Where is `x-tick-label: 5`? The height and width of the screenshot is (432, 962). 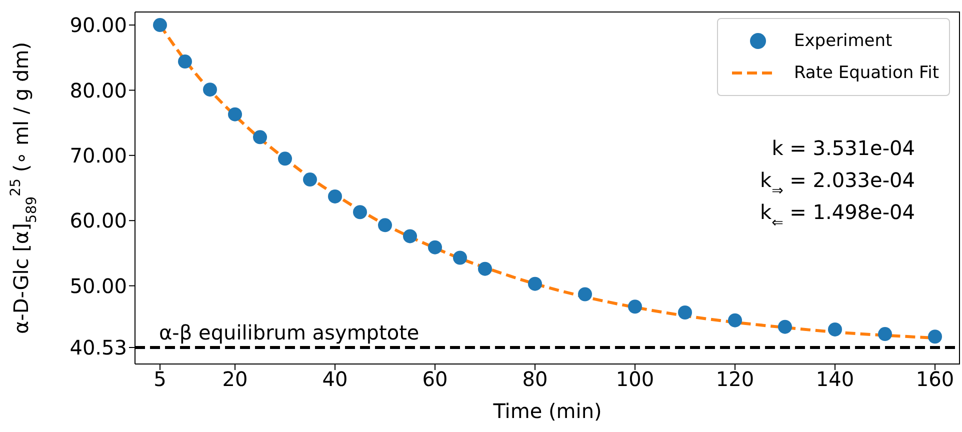 x-tick-label: 5 is located at coordinates (160, 379).